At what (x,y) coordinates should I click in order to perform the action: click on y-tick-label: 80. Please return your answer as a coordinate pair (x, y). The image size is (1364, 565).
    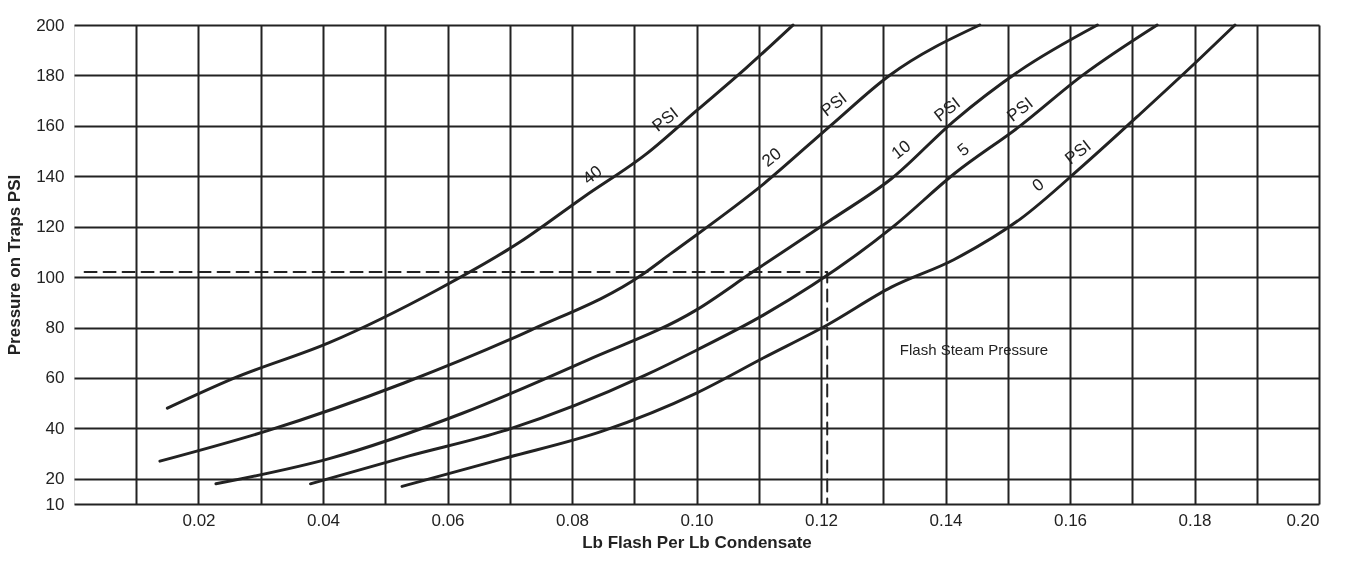
    Looking at the image, I should click on (55, 328).